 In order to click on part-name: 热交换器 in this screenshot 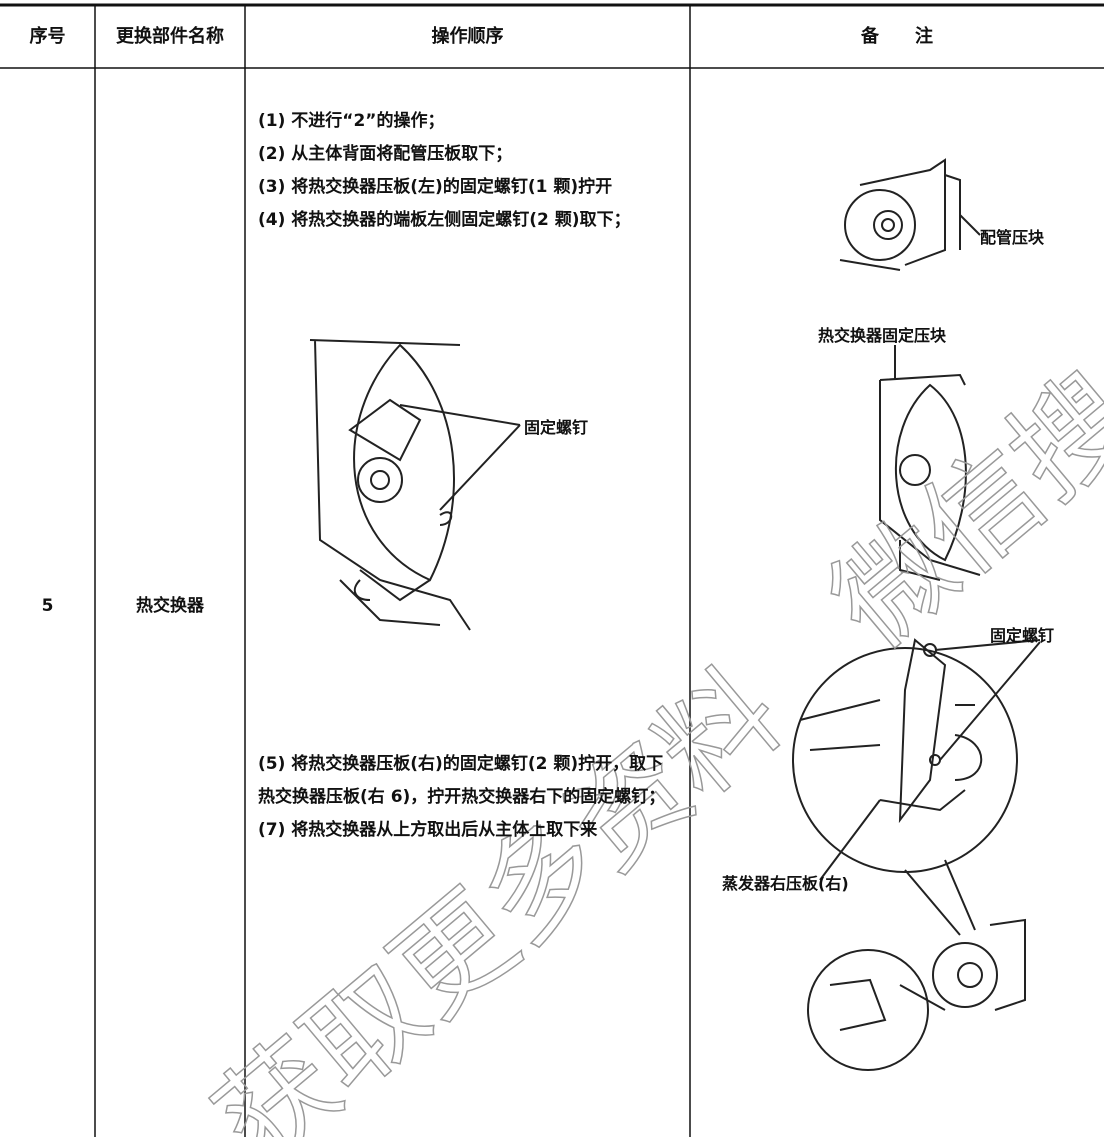, I will do `click(170, 606)`.